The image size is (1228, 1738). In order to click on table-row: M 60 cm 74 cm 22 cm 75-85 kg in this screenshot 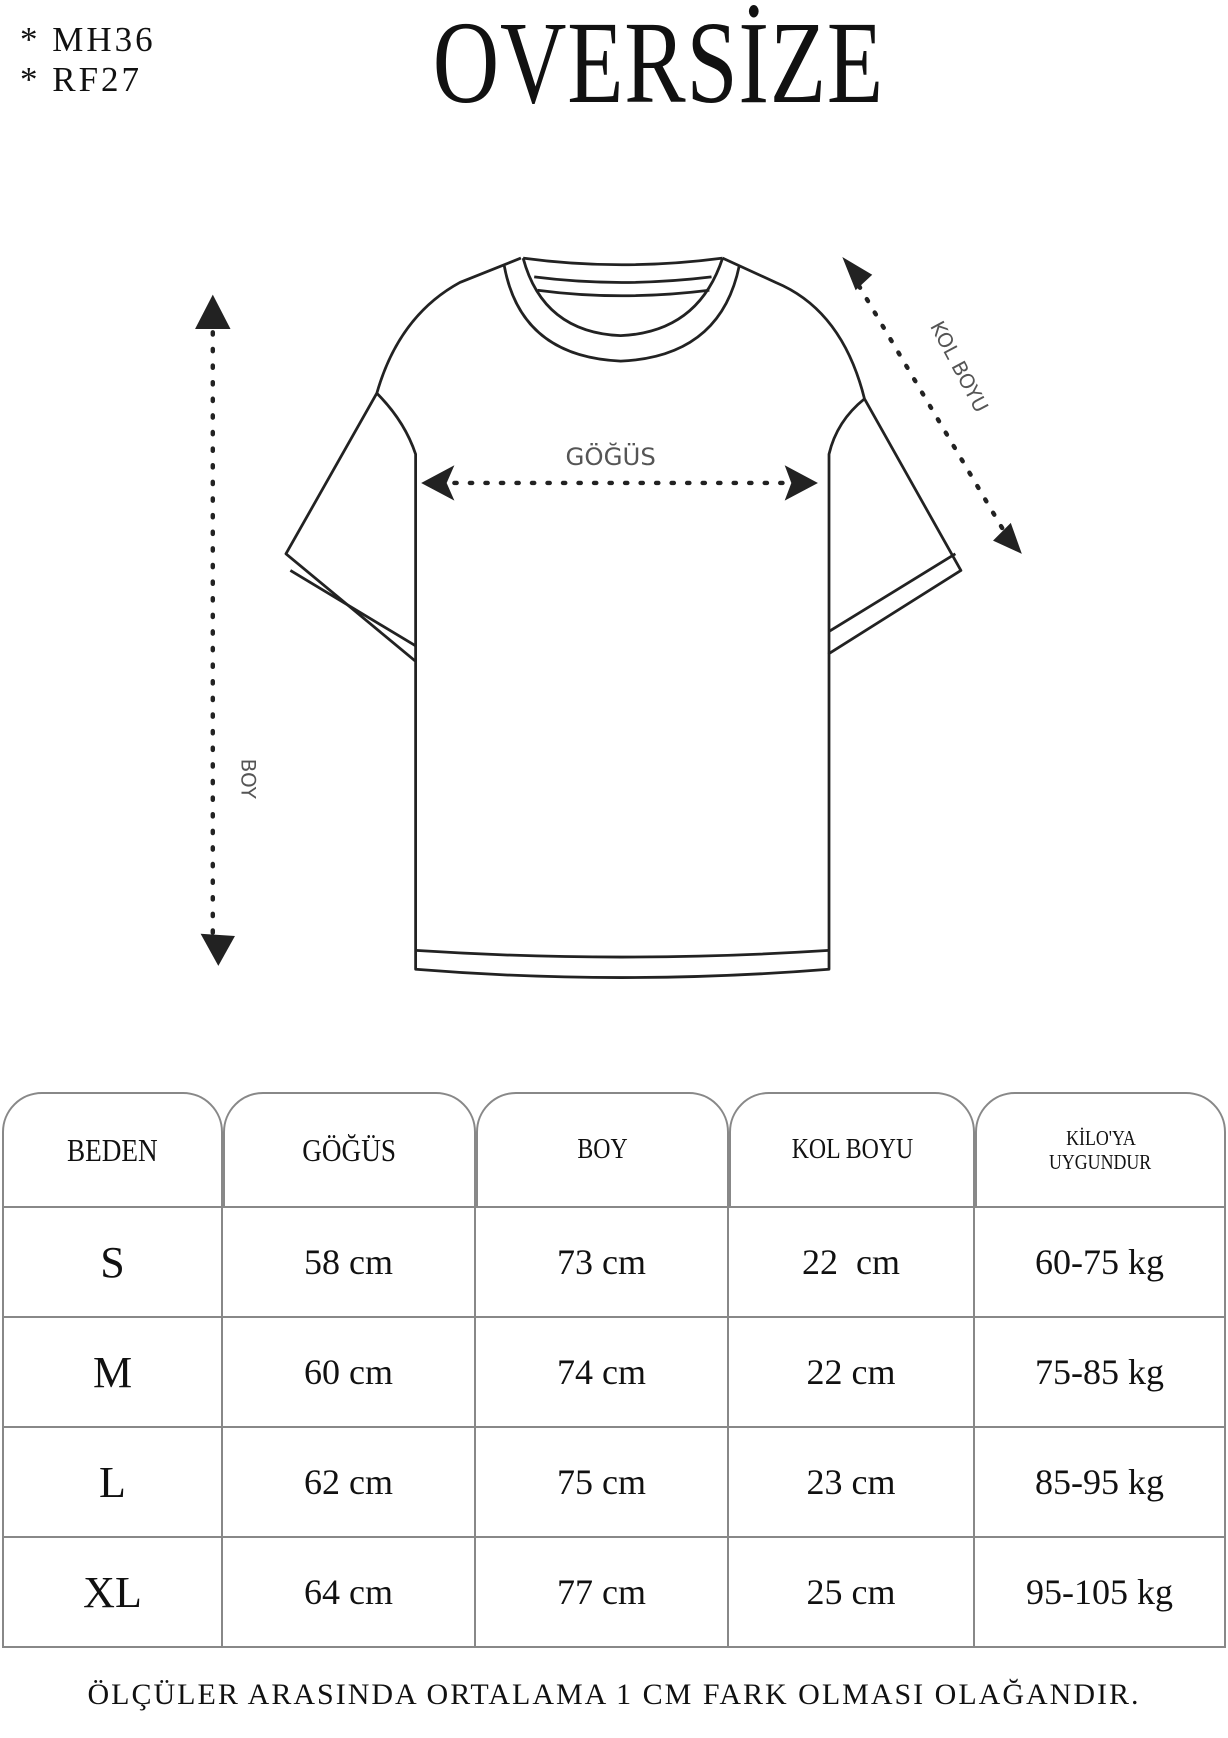, I will do `click(614, 1373)`.